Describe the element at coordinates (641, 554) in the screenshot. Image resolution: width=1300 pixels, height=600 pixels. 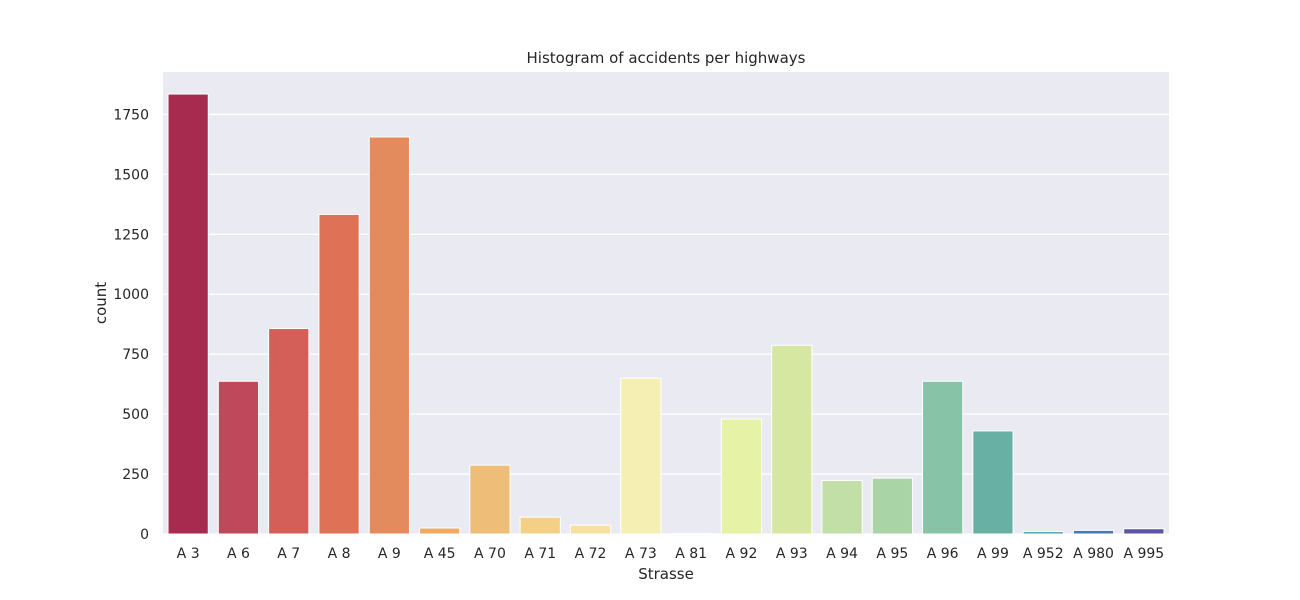
I see `x-tick-label: A 73` at that location.